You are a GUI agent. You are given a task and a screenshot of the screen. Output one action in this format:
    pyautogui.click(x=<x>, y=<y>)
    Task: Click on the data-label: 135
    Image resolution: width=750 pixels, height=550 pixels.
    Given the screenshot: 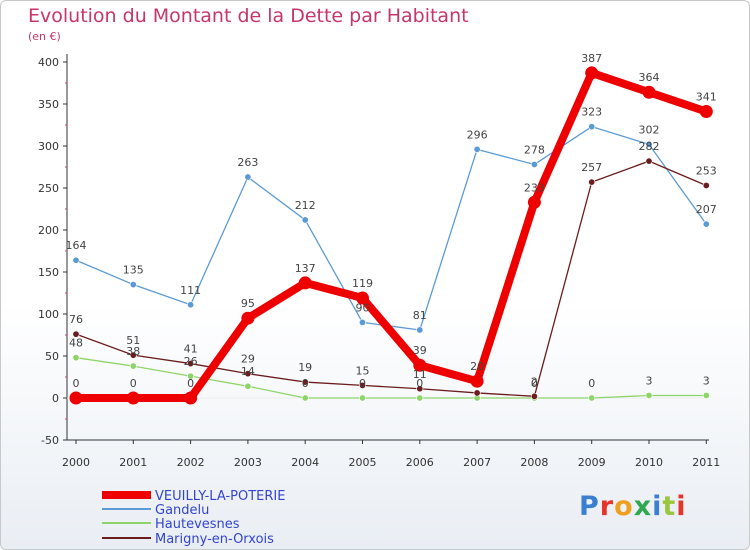 What is the action you would take?
    pyautogui.click(x=133, y=270)
    